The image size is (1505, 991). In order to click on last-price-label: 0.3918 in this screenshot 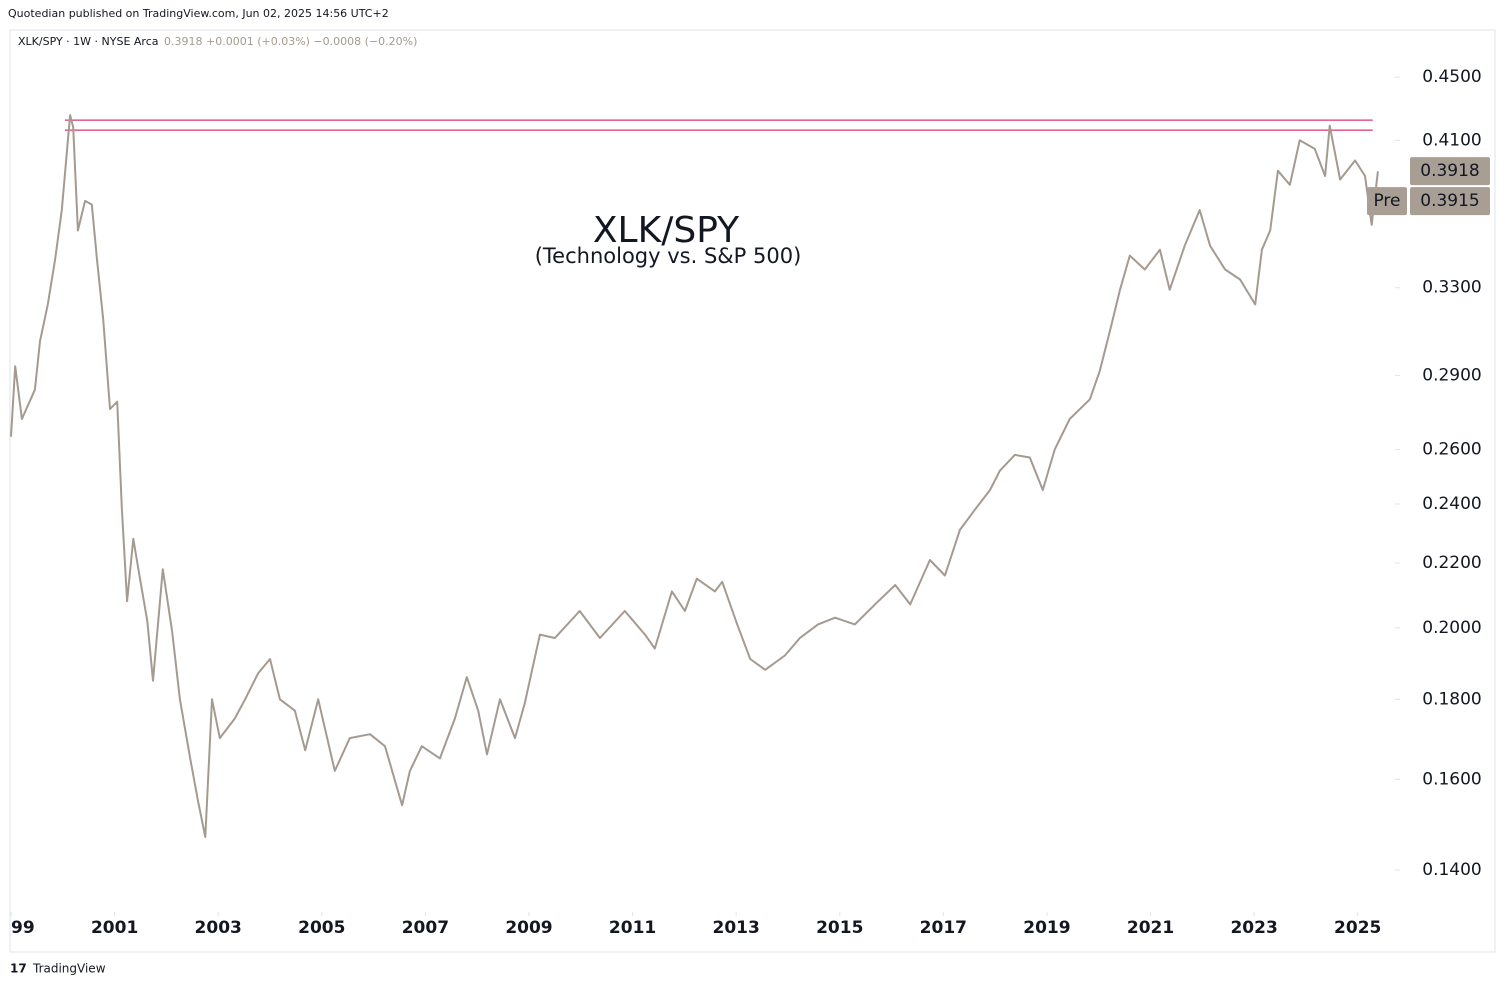, I will do `click(1449, 171)`.